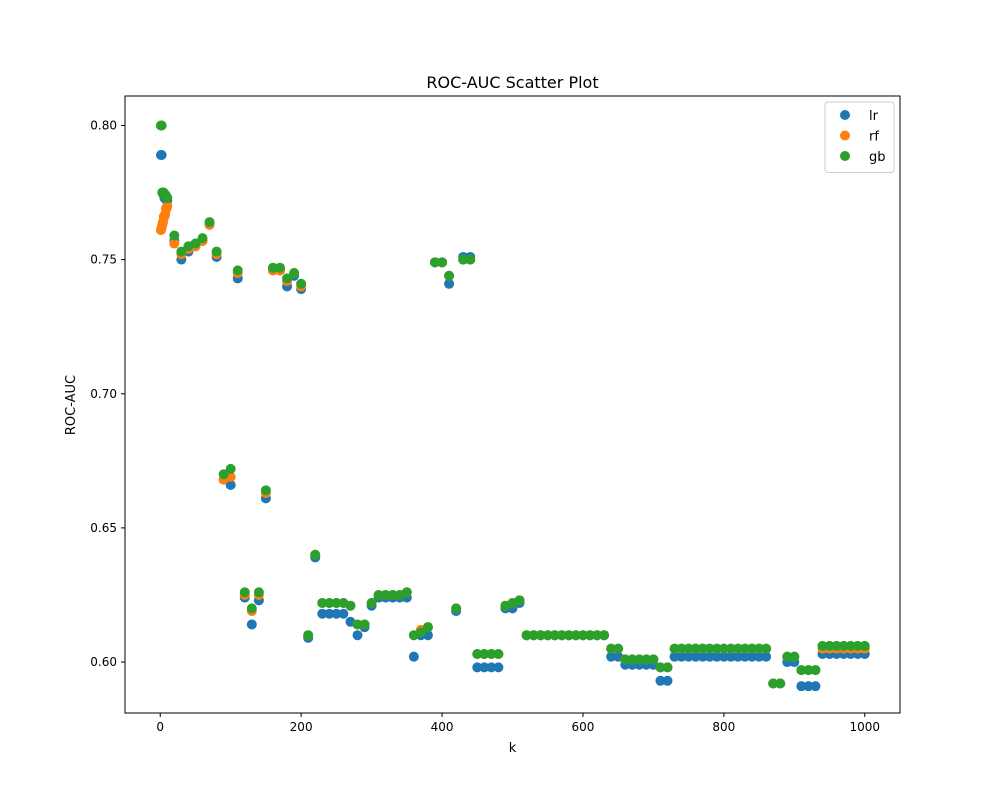 This screenshot has width=1000, height=800. I want to click on legend-label-rf: rf, so click(874, 137).